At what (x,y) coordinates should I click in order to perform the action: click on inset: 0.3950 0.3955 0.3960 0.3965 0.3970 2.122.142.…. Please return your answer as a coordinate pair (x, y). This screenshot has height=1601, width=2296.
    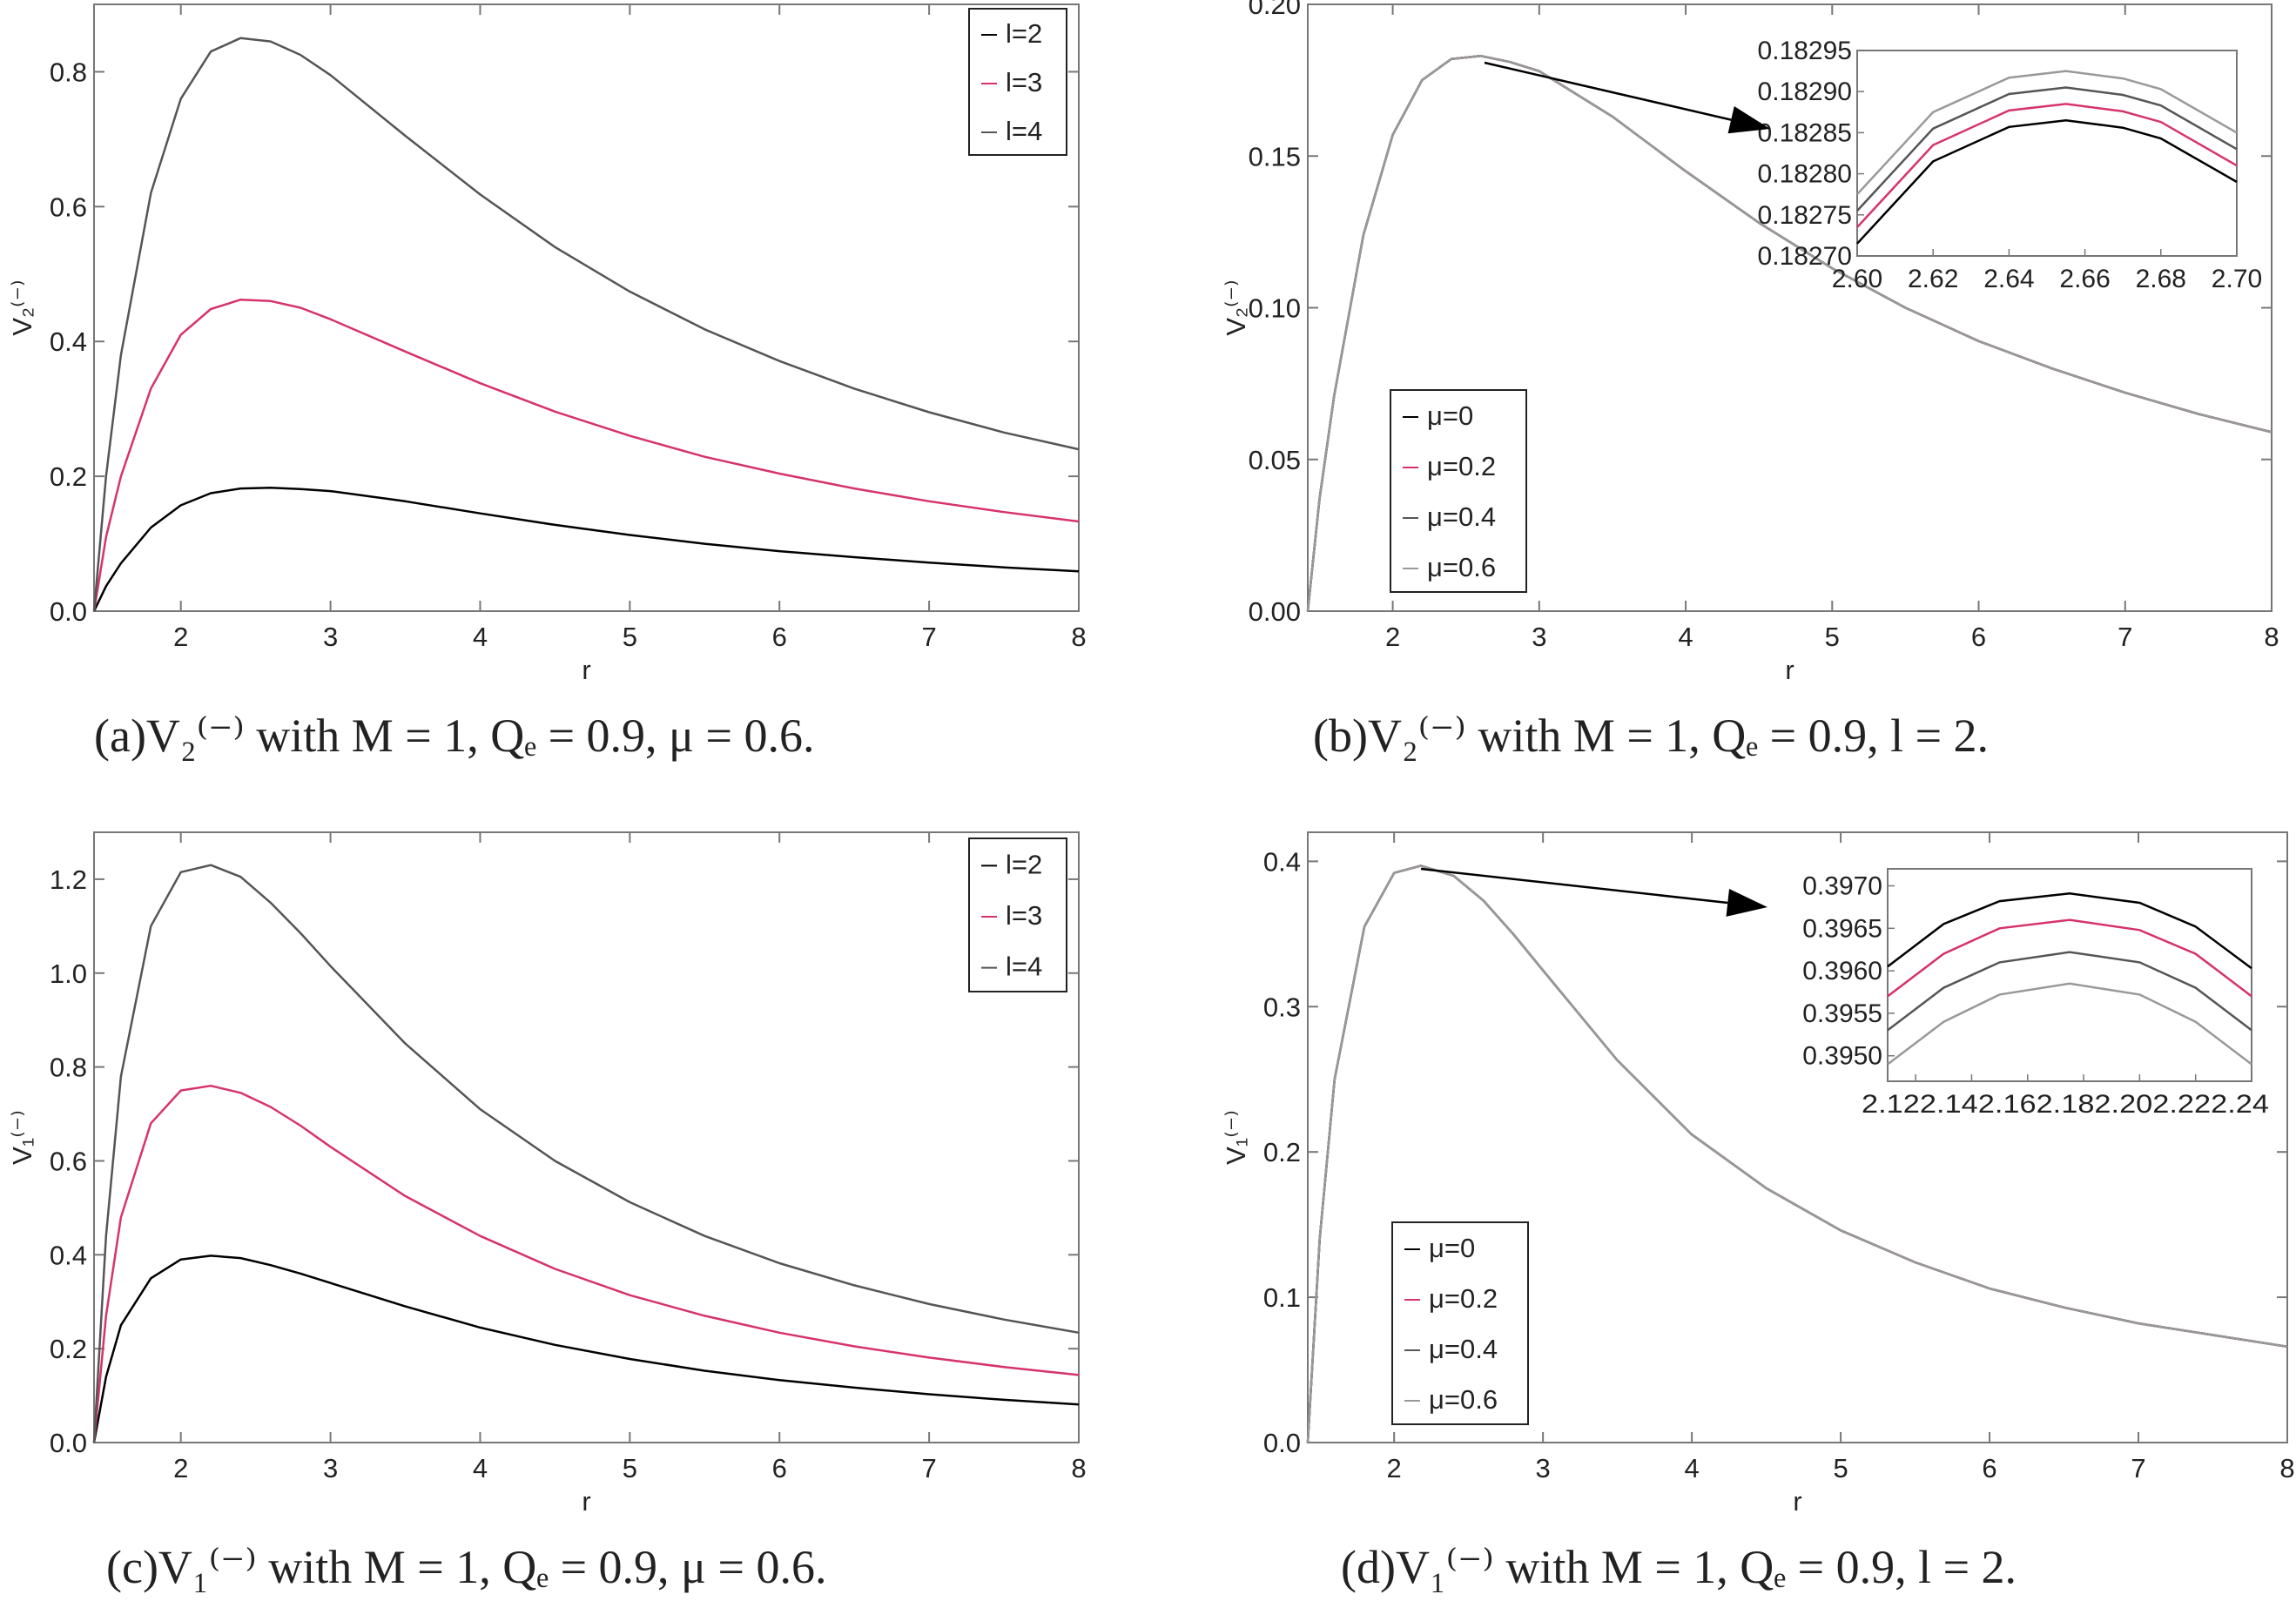
    Looking at the image, I should click on (1845, 993).